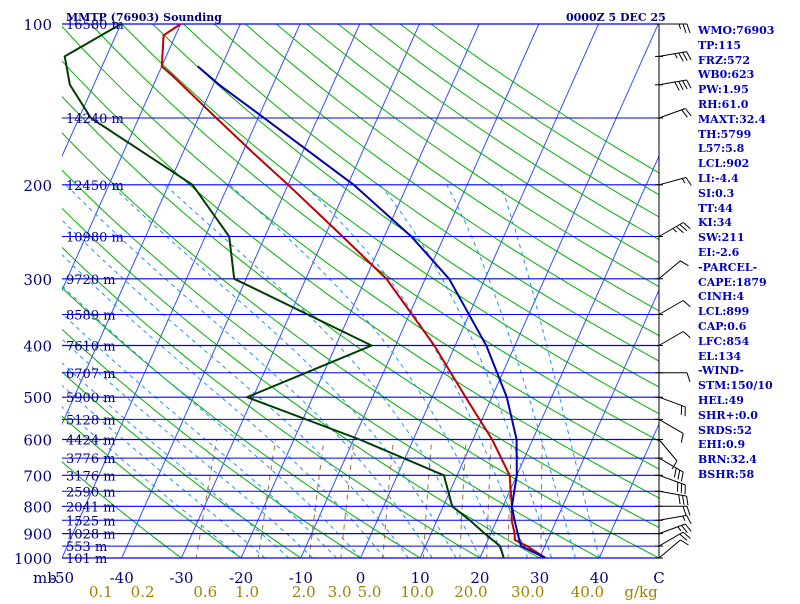 The image size is (800, 604). Describe the element at coordinates (748, 253) in the screenshot. I see `index-line: EI:-2.6` at that location.